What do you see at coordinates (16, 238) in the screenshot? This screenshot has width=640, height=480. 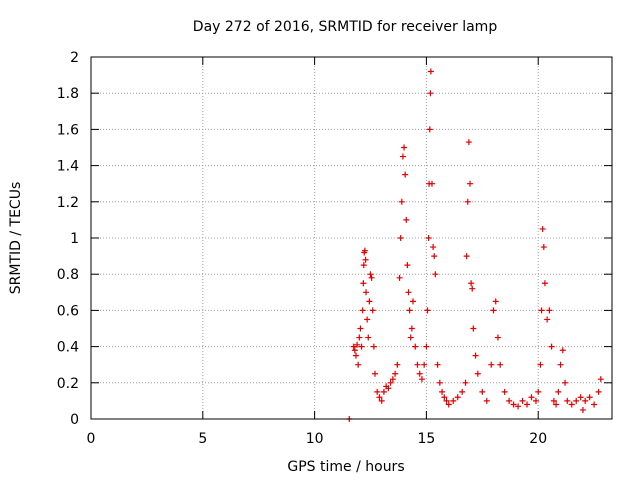 I see `y-axis-title: SRMTID / TECUs` at bounding box center [16, 238].